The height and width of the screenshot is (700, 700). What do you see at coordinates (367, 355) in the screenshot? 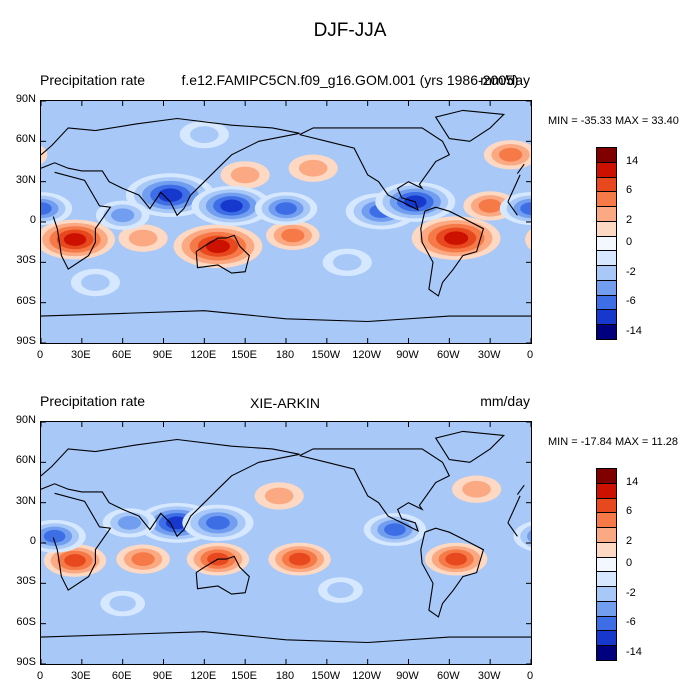
I see `lon-tick-label: 120W` at bounding box center [367, 355].